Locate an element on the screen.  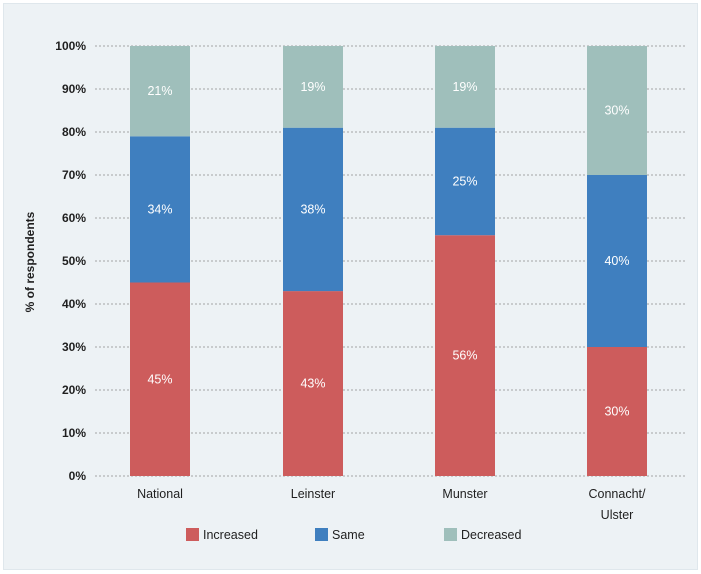
y-tick-label: 90% is located at coordinates (74, 89).